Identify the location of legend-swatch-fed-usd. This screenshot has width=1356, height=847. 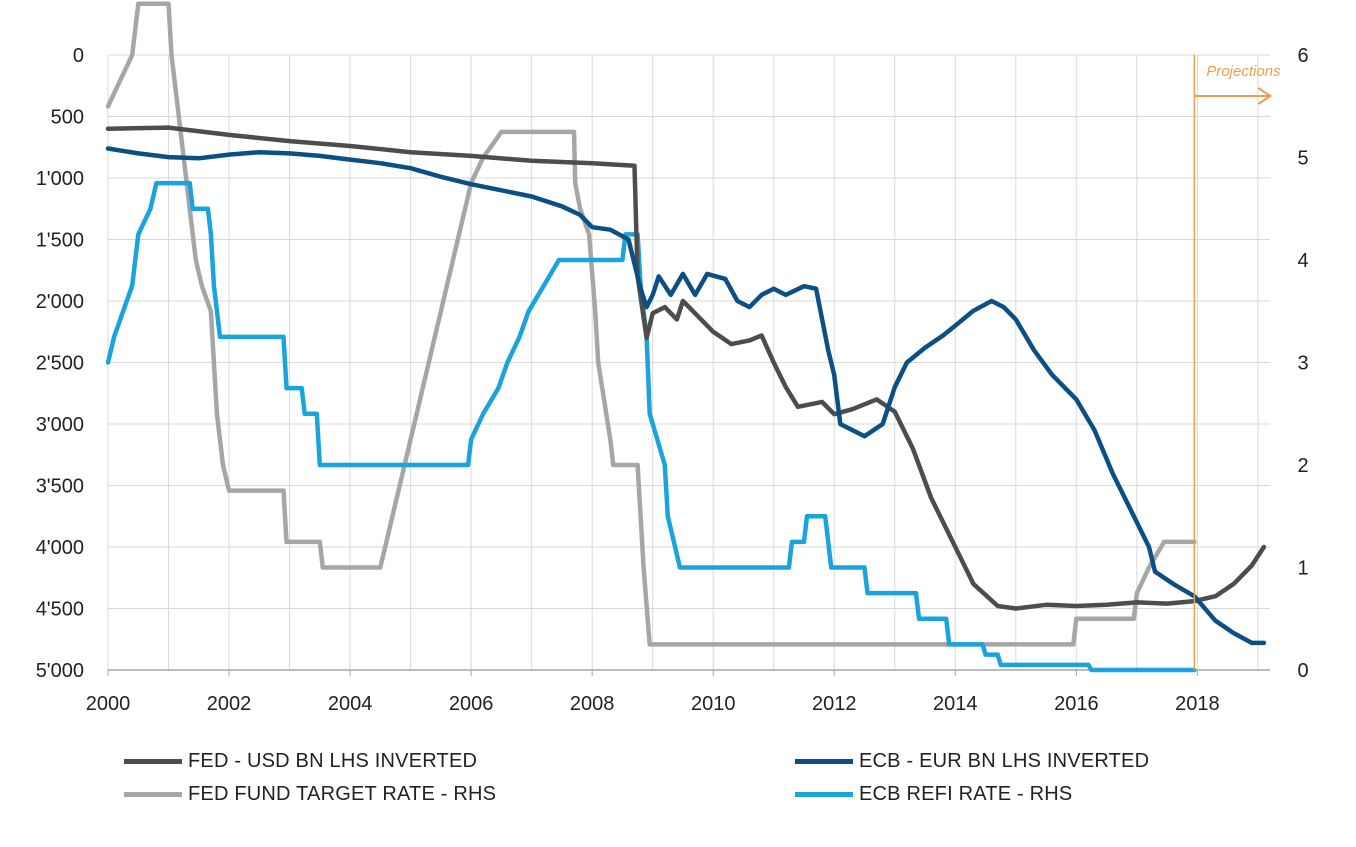
(153, 761).